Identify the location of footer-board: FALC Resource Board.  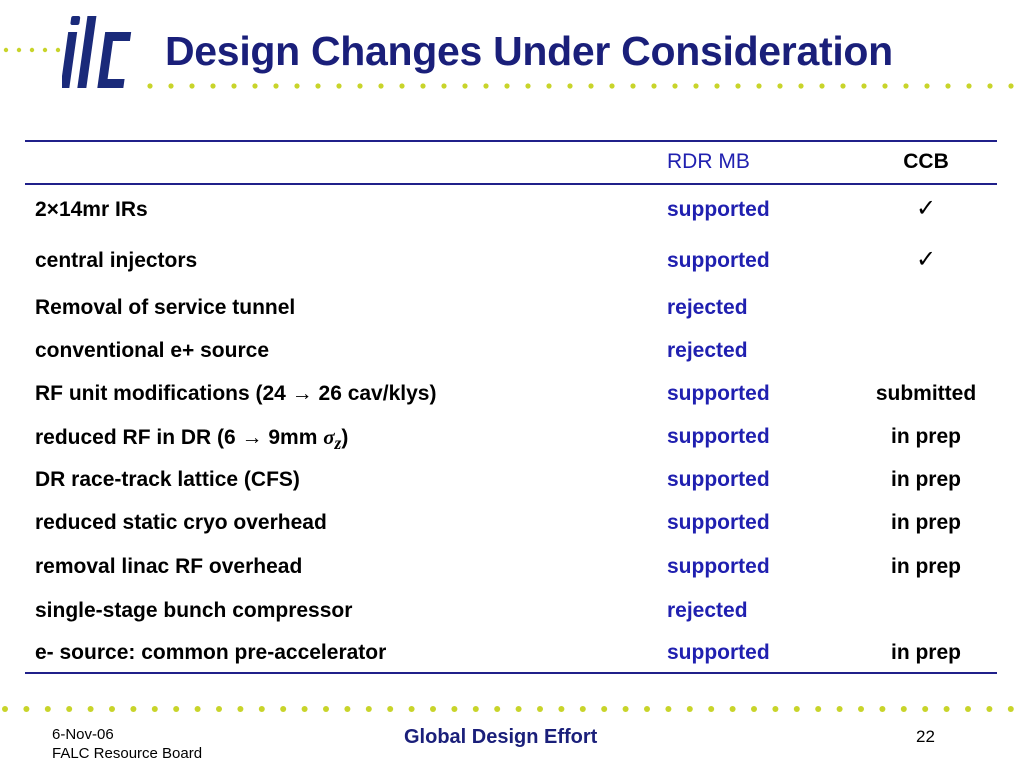
(127, 753).